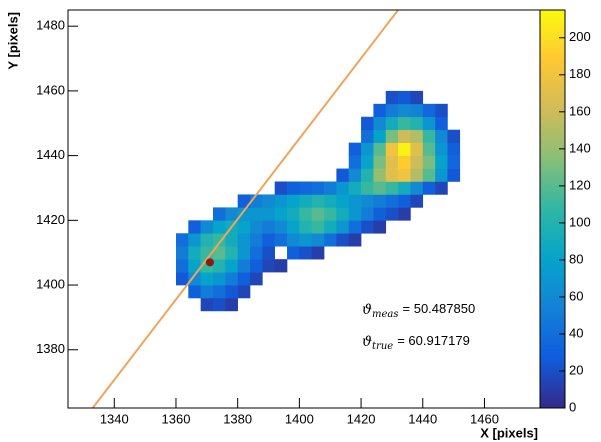  I want to click on z-tick-label: 80, so click(576, 258).